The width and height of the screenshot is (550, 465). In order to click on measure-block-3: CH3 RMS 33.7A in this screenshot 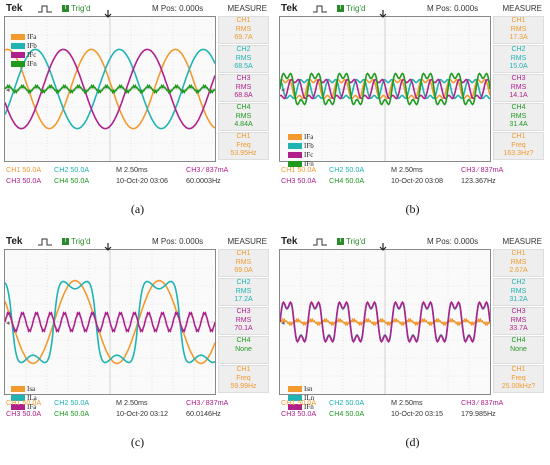, I will do `click(518, 321)`.